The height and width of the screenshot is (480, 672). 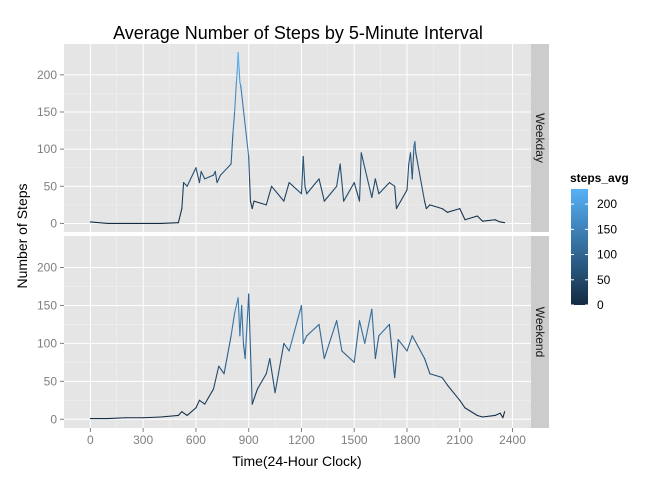 What do you see at coordinates (407, 440) in the screenshot?
I see `x-tick-label: 1800` at bounding box center [407, 440].